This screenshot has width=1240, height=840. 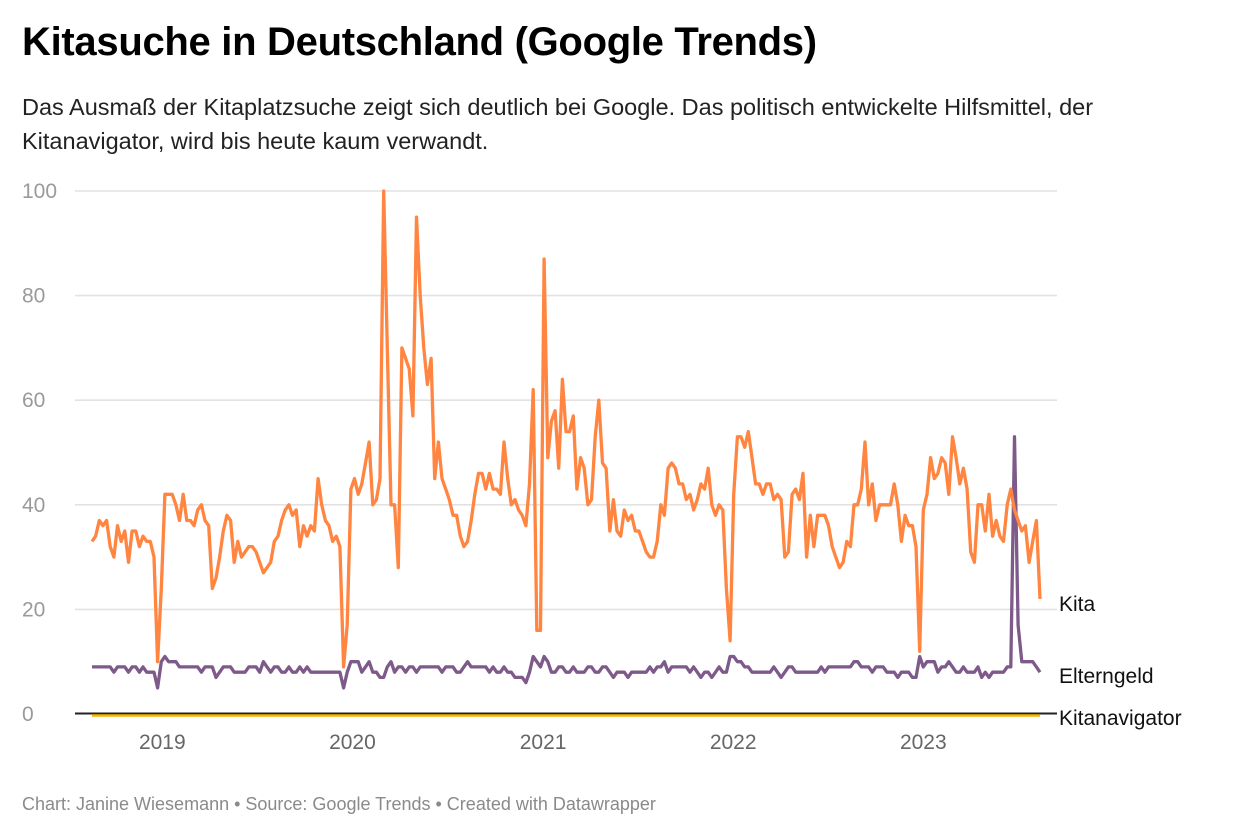 I want to click on x-tick-label: 2021, so click(x=543, y=742).